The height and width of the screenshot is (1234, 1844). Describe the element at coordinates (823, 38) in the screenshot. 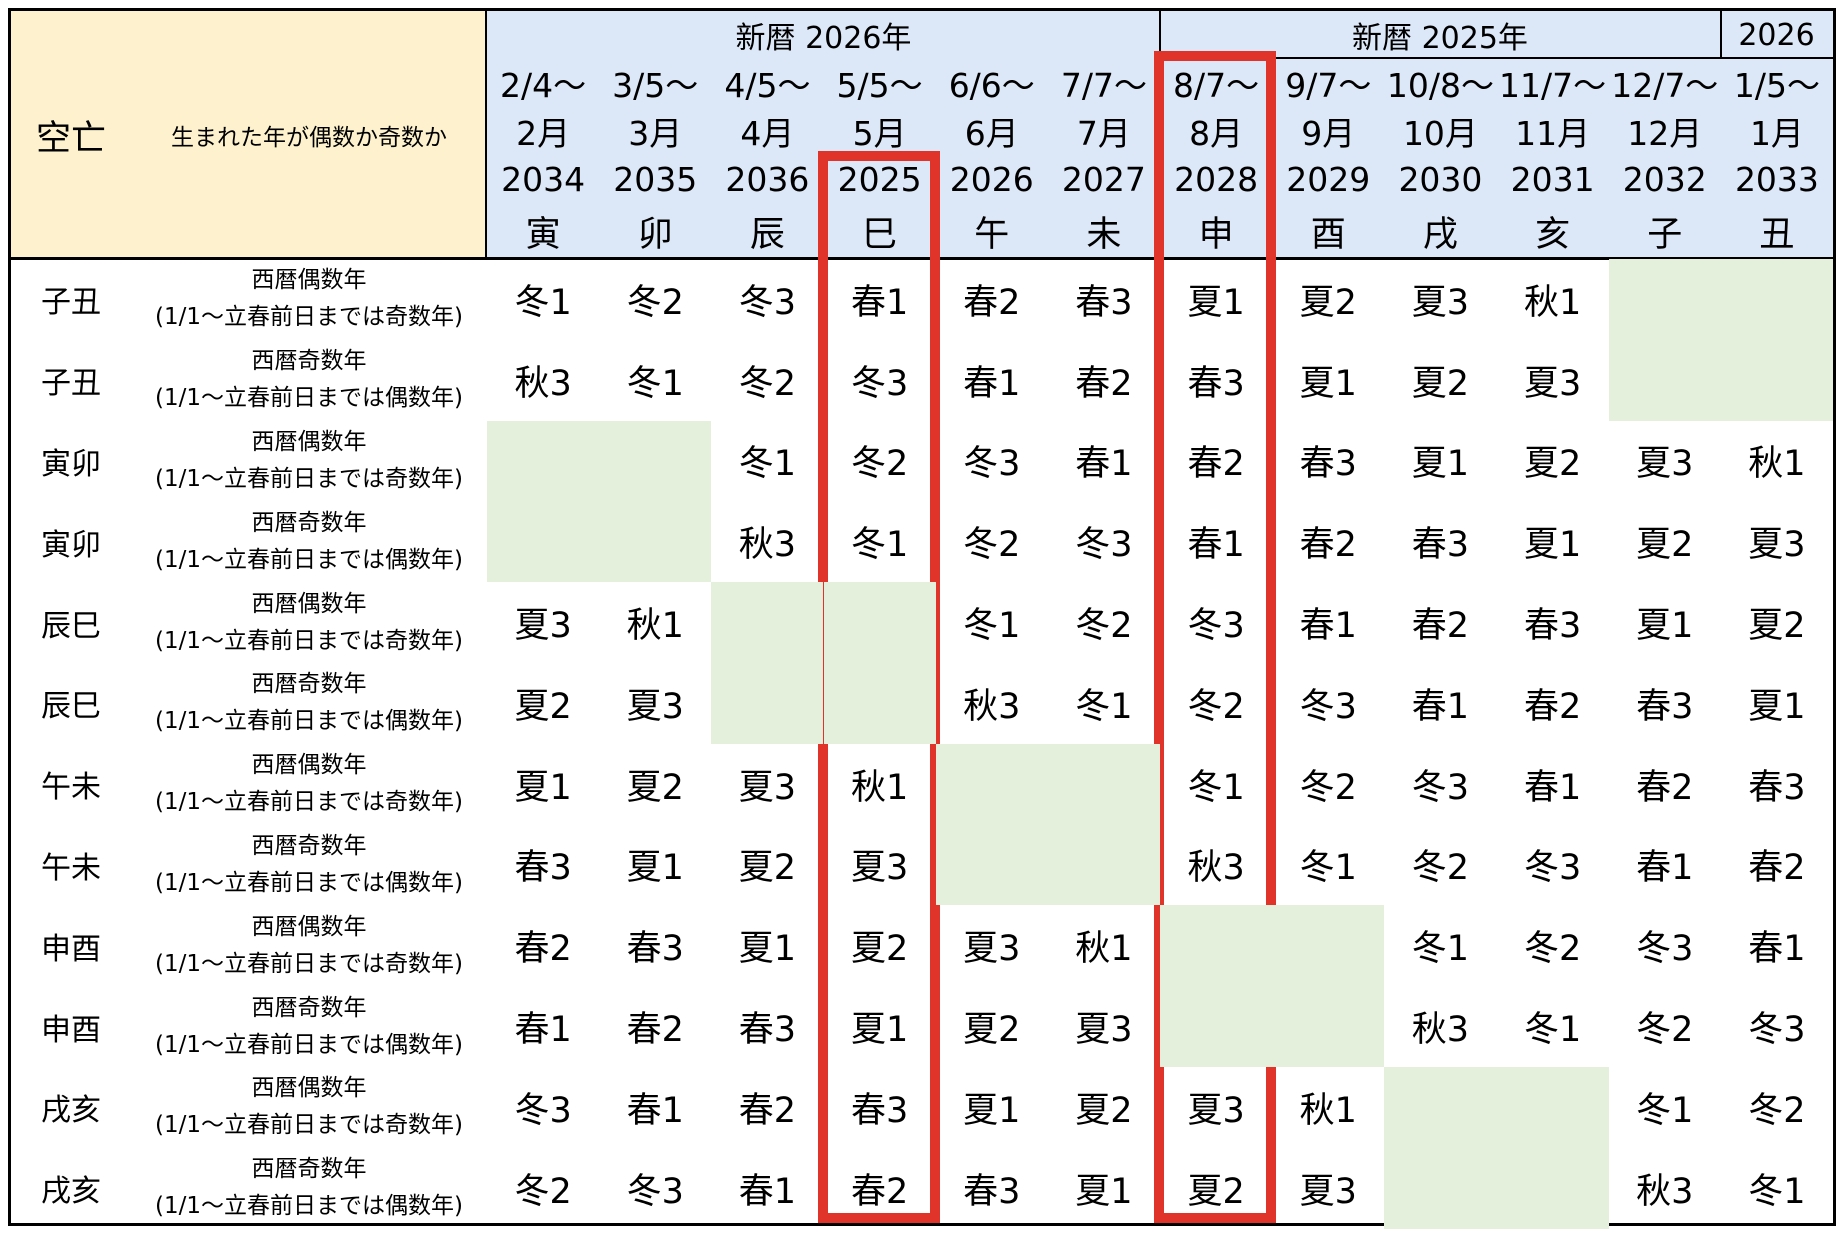

I see `group-2026-header: 新暦 2026年` at that location.